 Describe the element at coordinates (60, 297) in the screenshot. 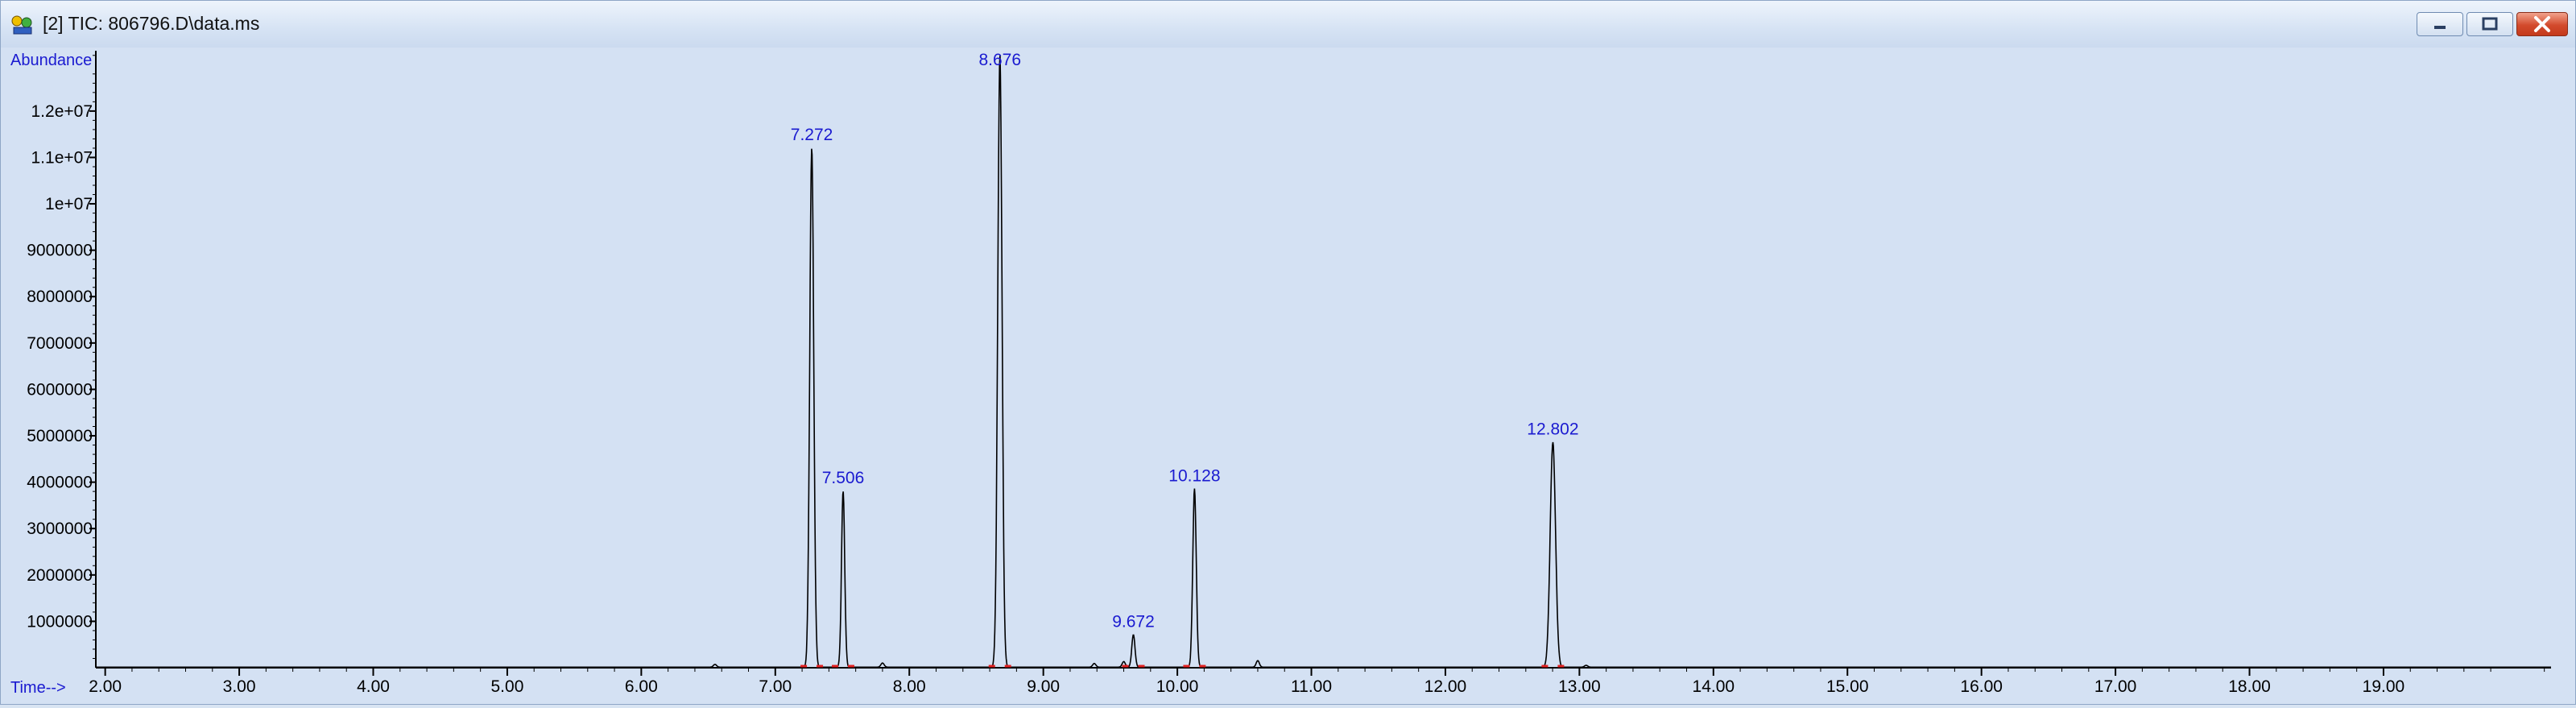

I see `y-tick-label: 8000000` at that location.